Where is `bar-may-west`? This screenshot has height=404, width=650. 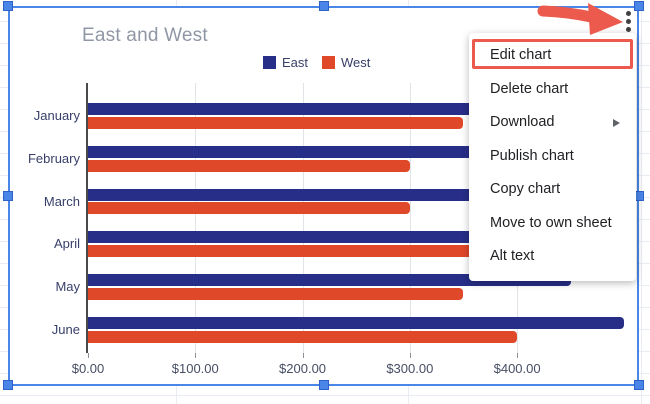
bar-may-west is located at coordinates (276, 294).